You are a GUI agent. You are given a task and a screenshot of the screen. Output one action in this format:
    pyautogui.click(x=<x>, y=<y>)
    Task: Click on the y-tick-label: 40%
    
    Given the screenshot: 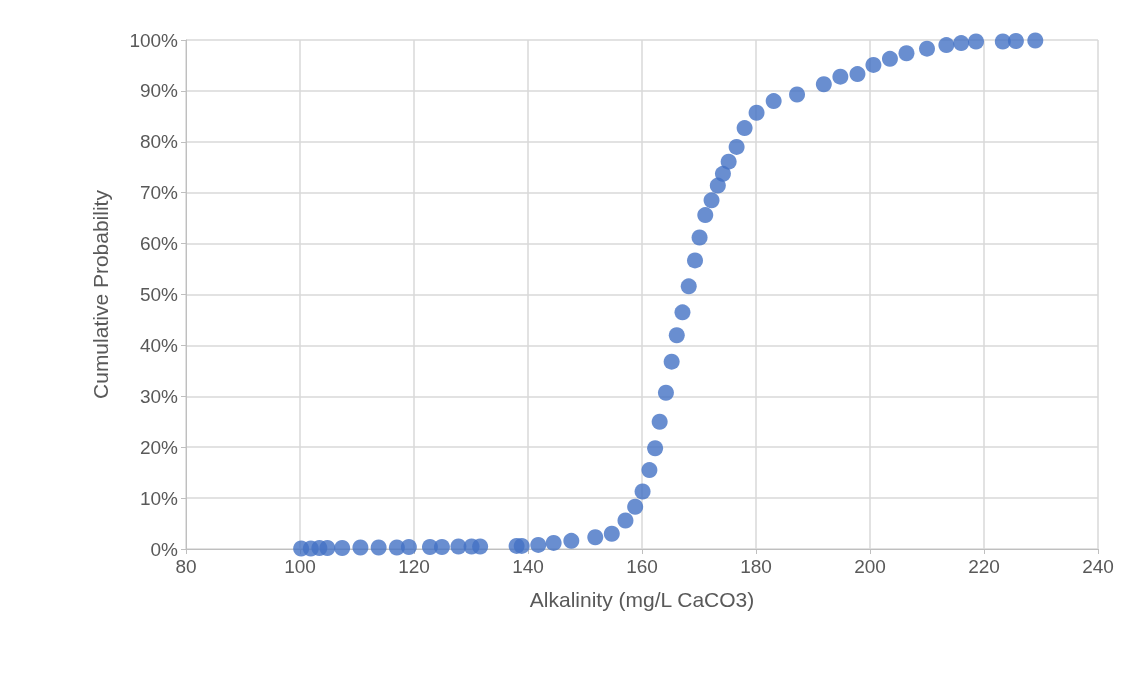 What is the action you would take?
    pyautogui.click(x=159, y=345)
    